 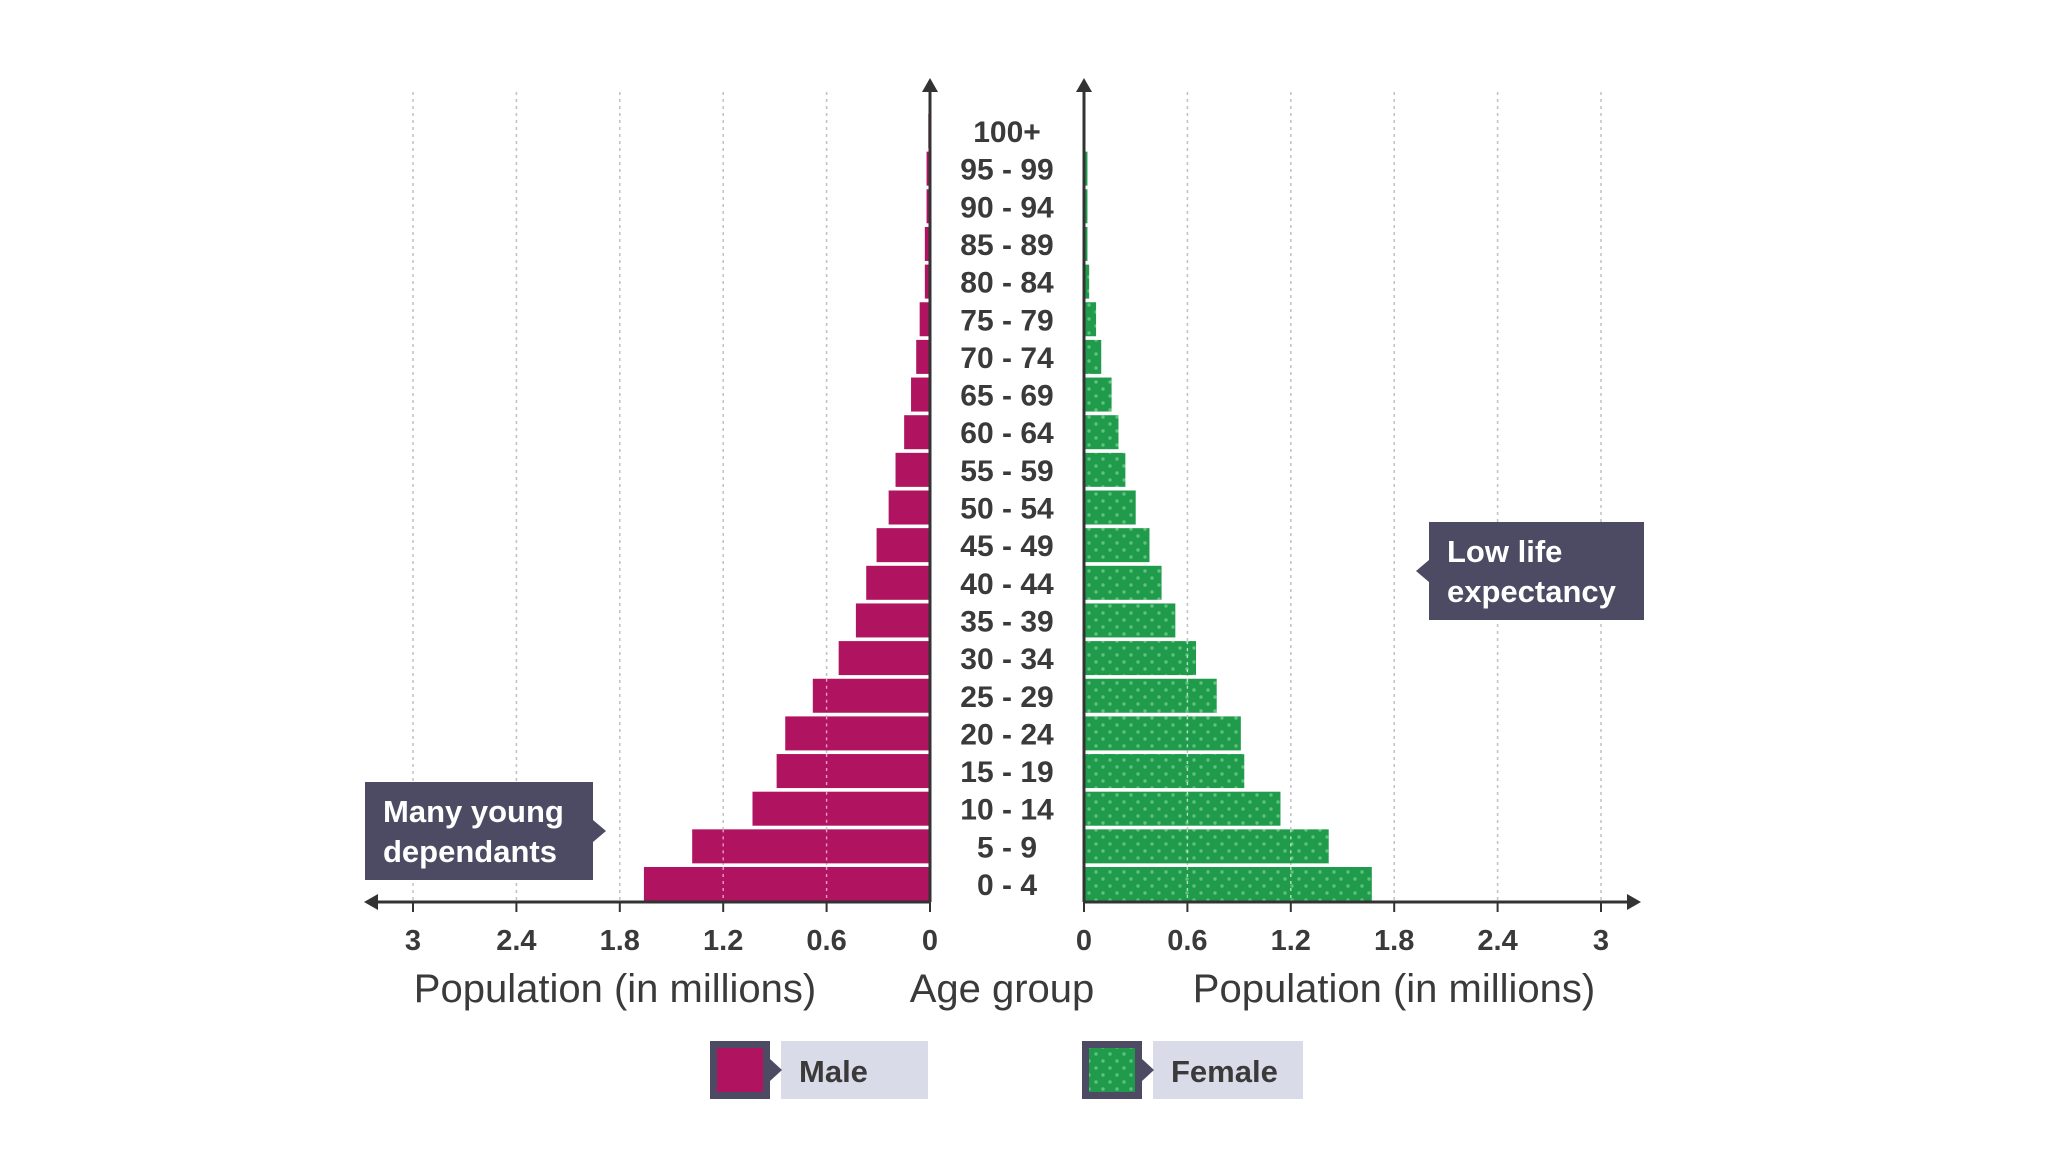 I want to click on age-label-18: 90 - 94, so click(x=1007, y=207).